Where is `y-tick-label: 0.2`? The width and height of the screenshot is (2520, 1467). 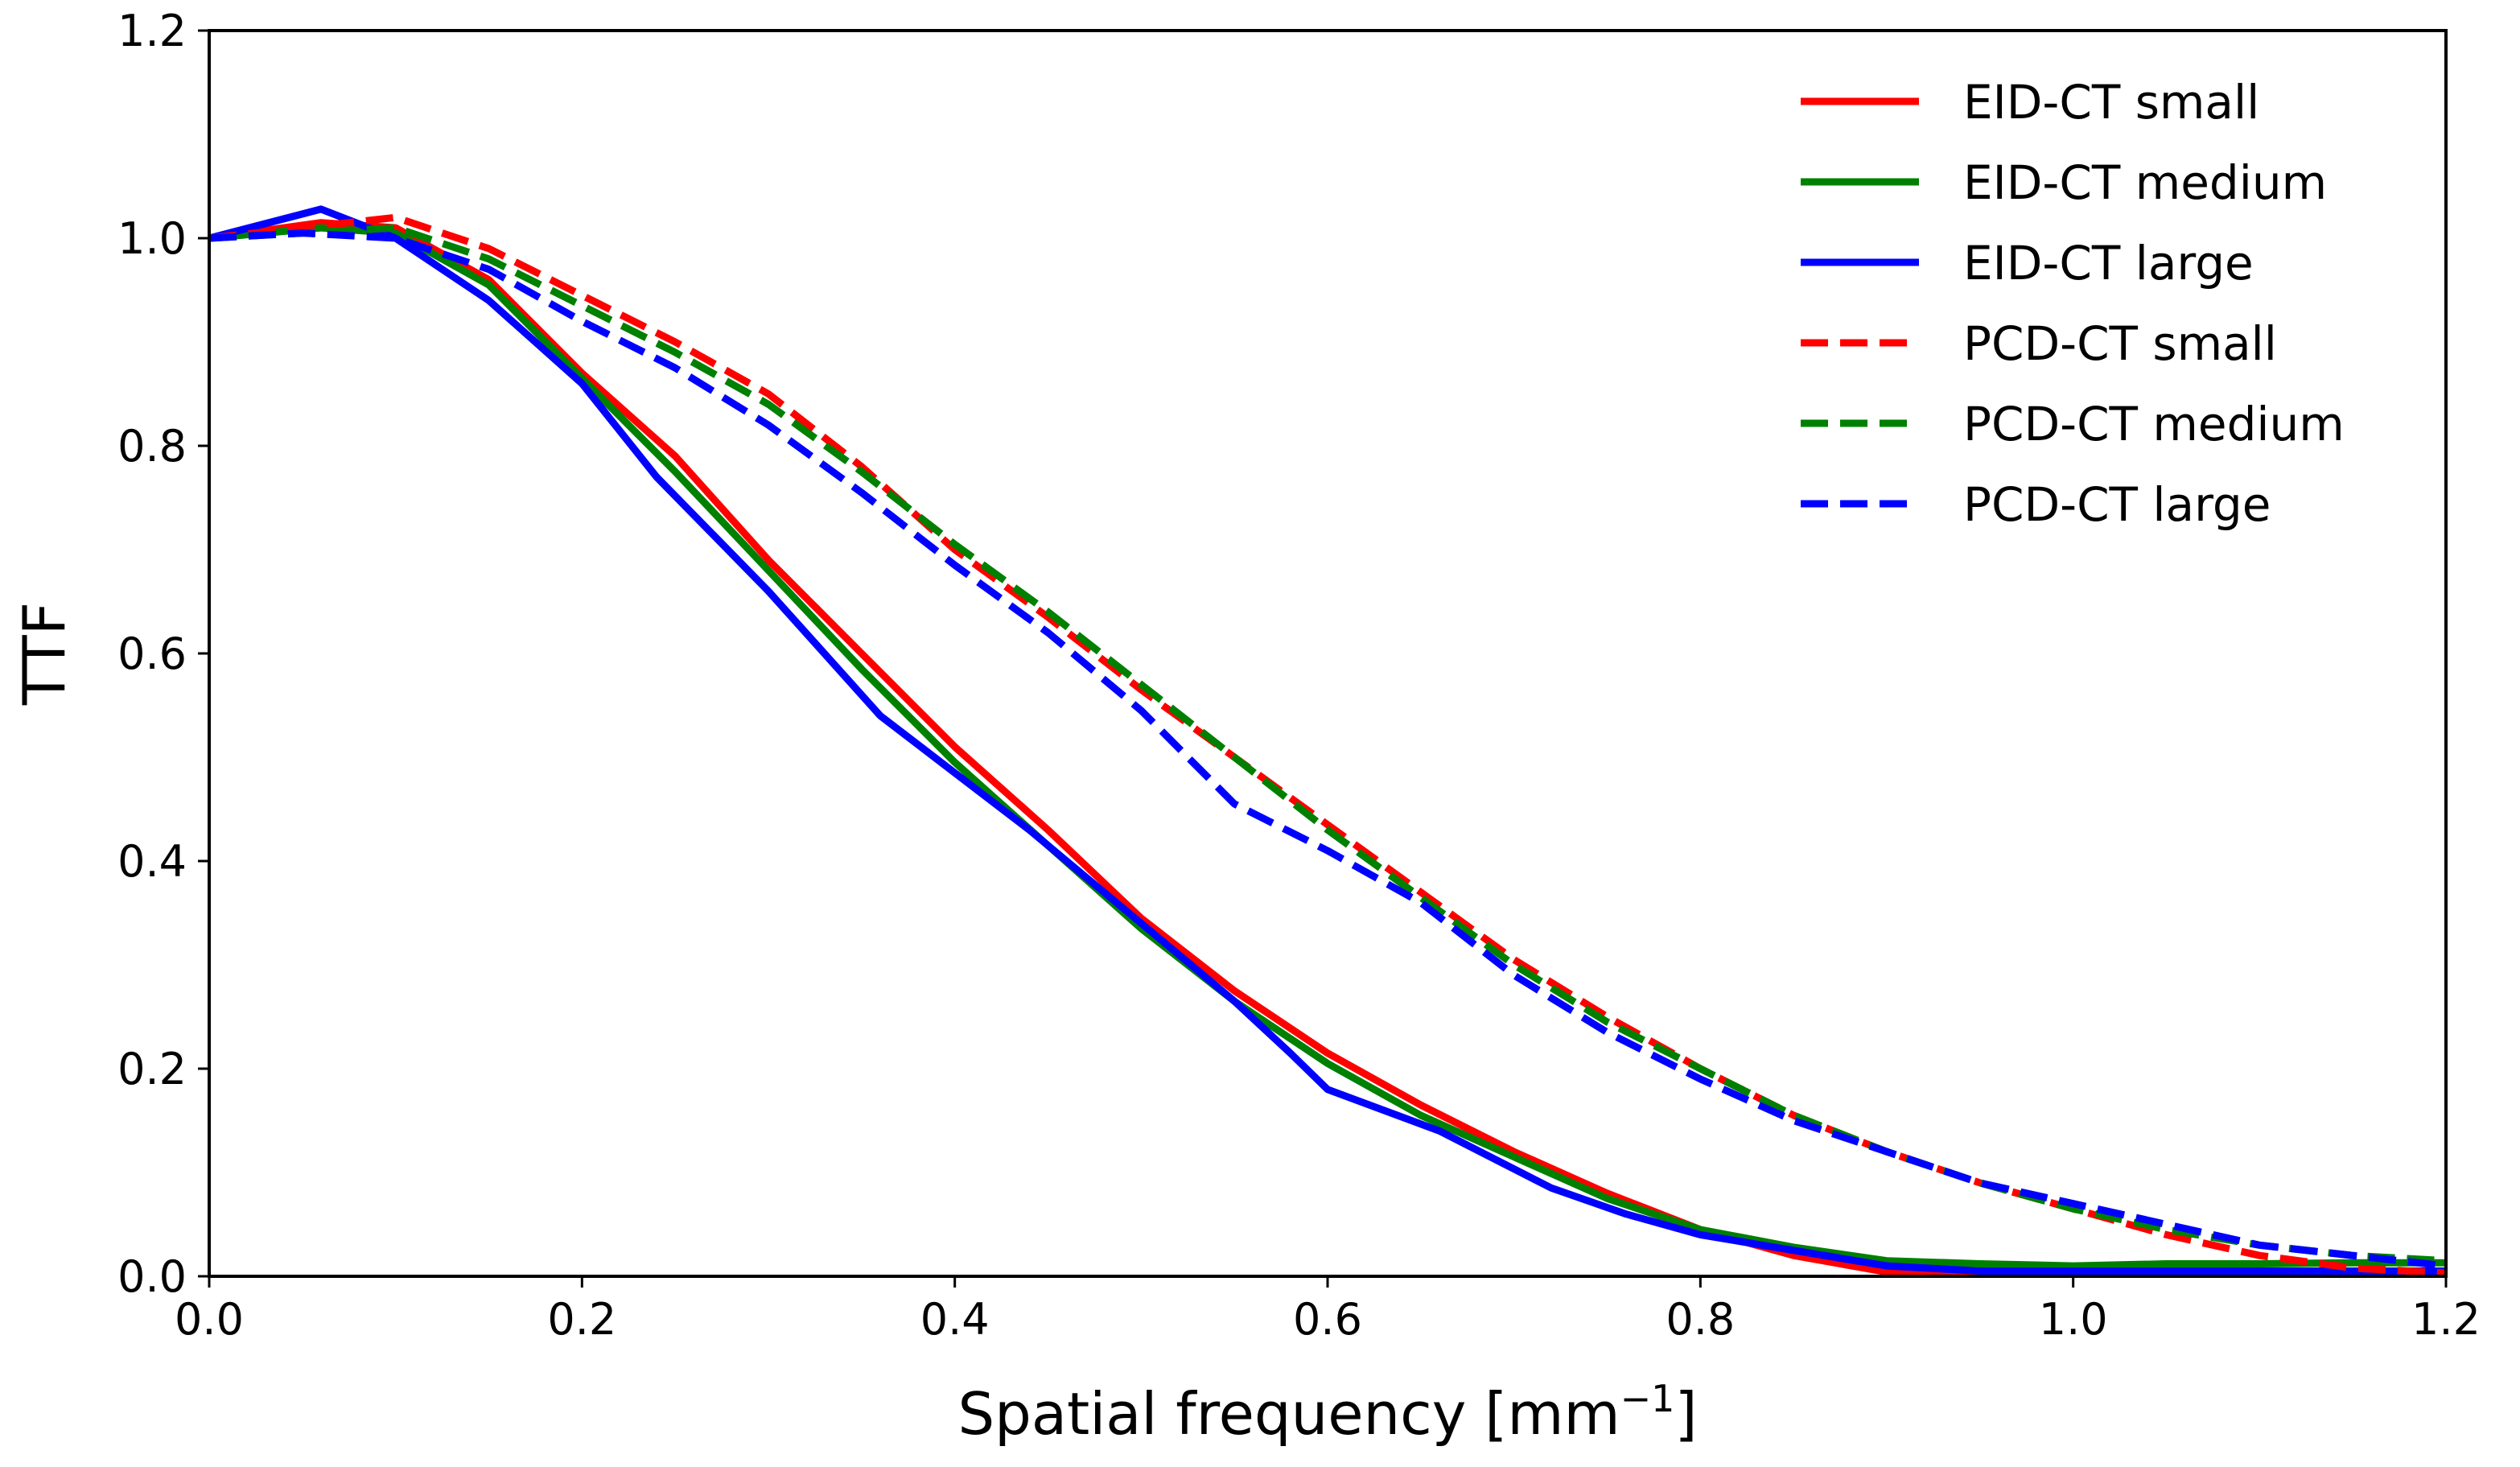
y-tick-label: 0.2 is located at coordinates (152, 1069).